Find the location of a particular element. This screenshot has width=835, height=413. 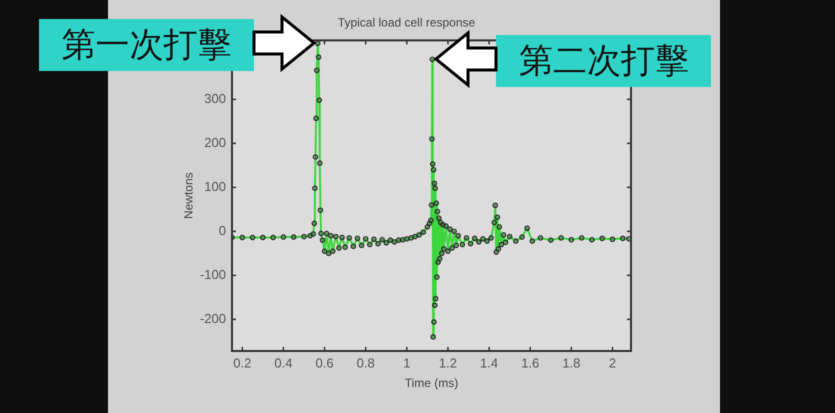

x-tick-label: 2 is located at coordinates (612, 362).